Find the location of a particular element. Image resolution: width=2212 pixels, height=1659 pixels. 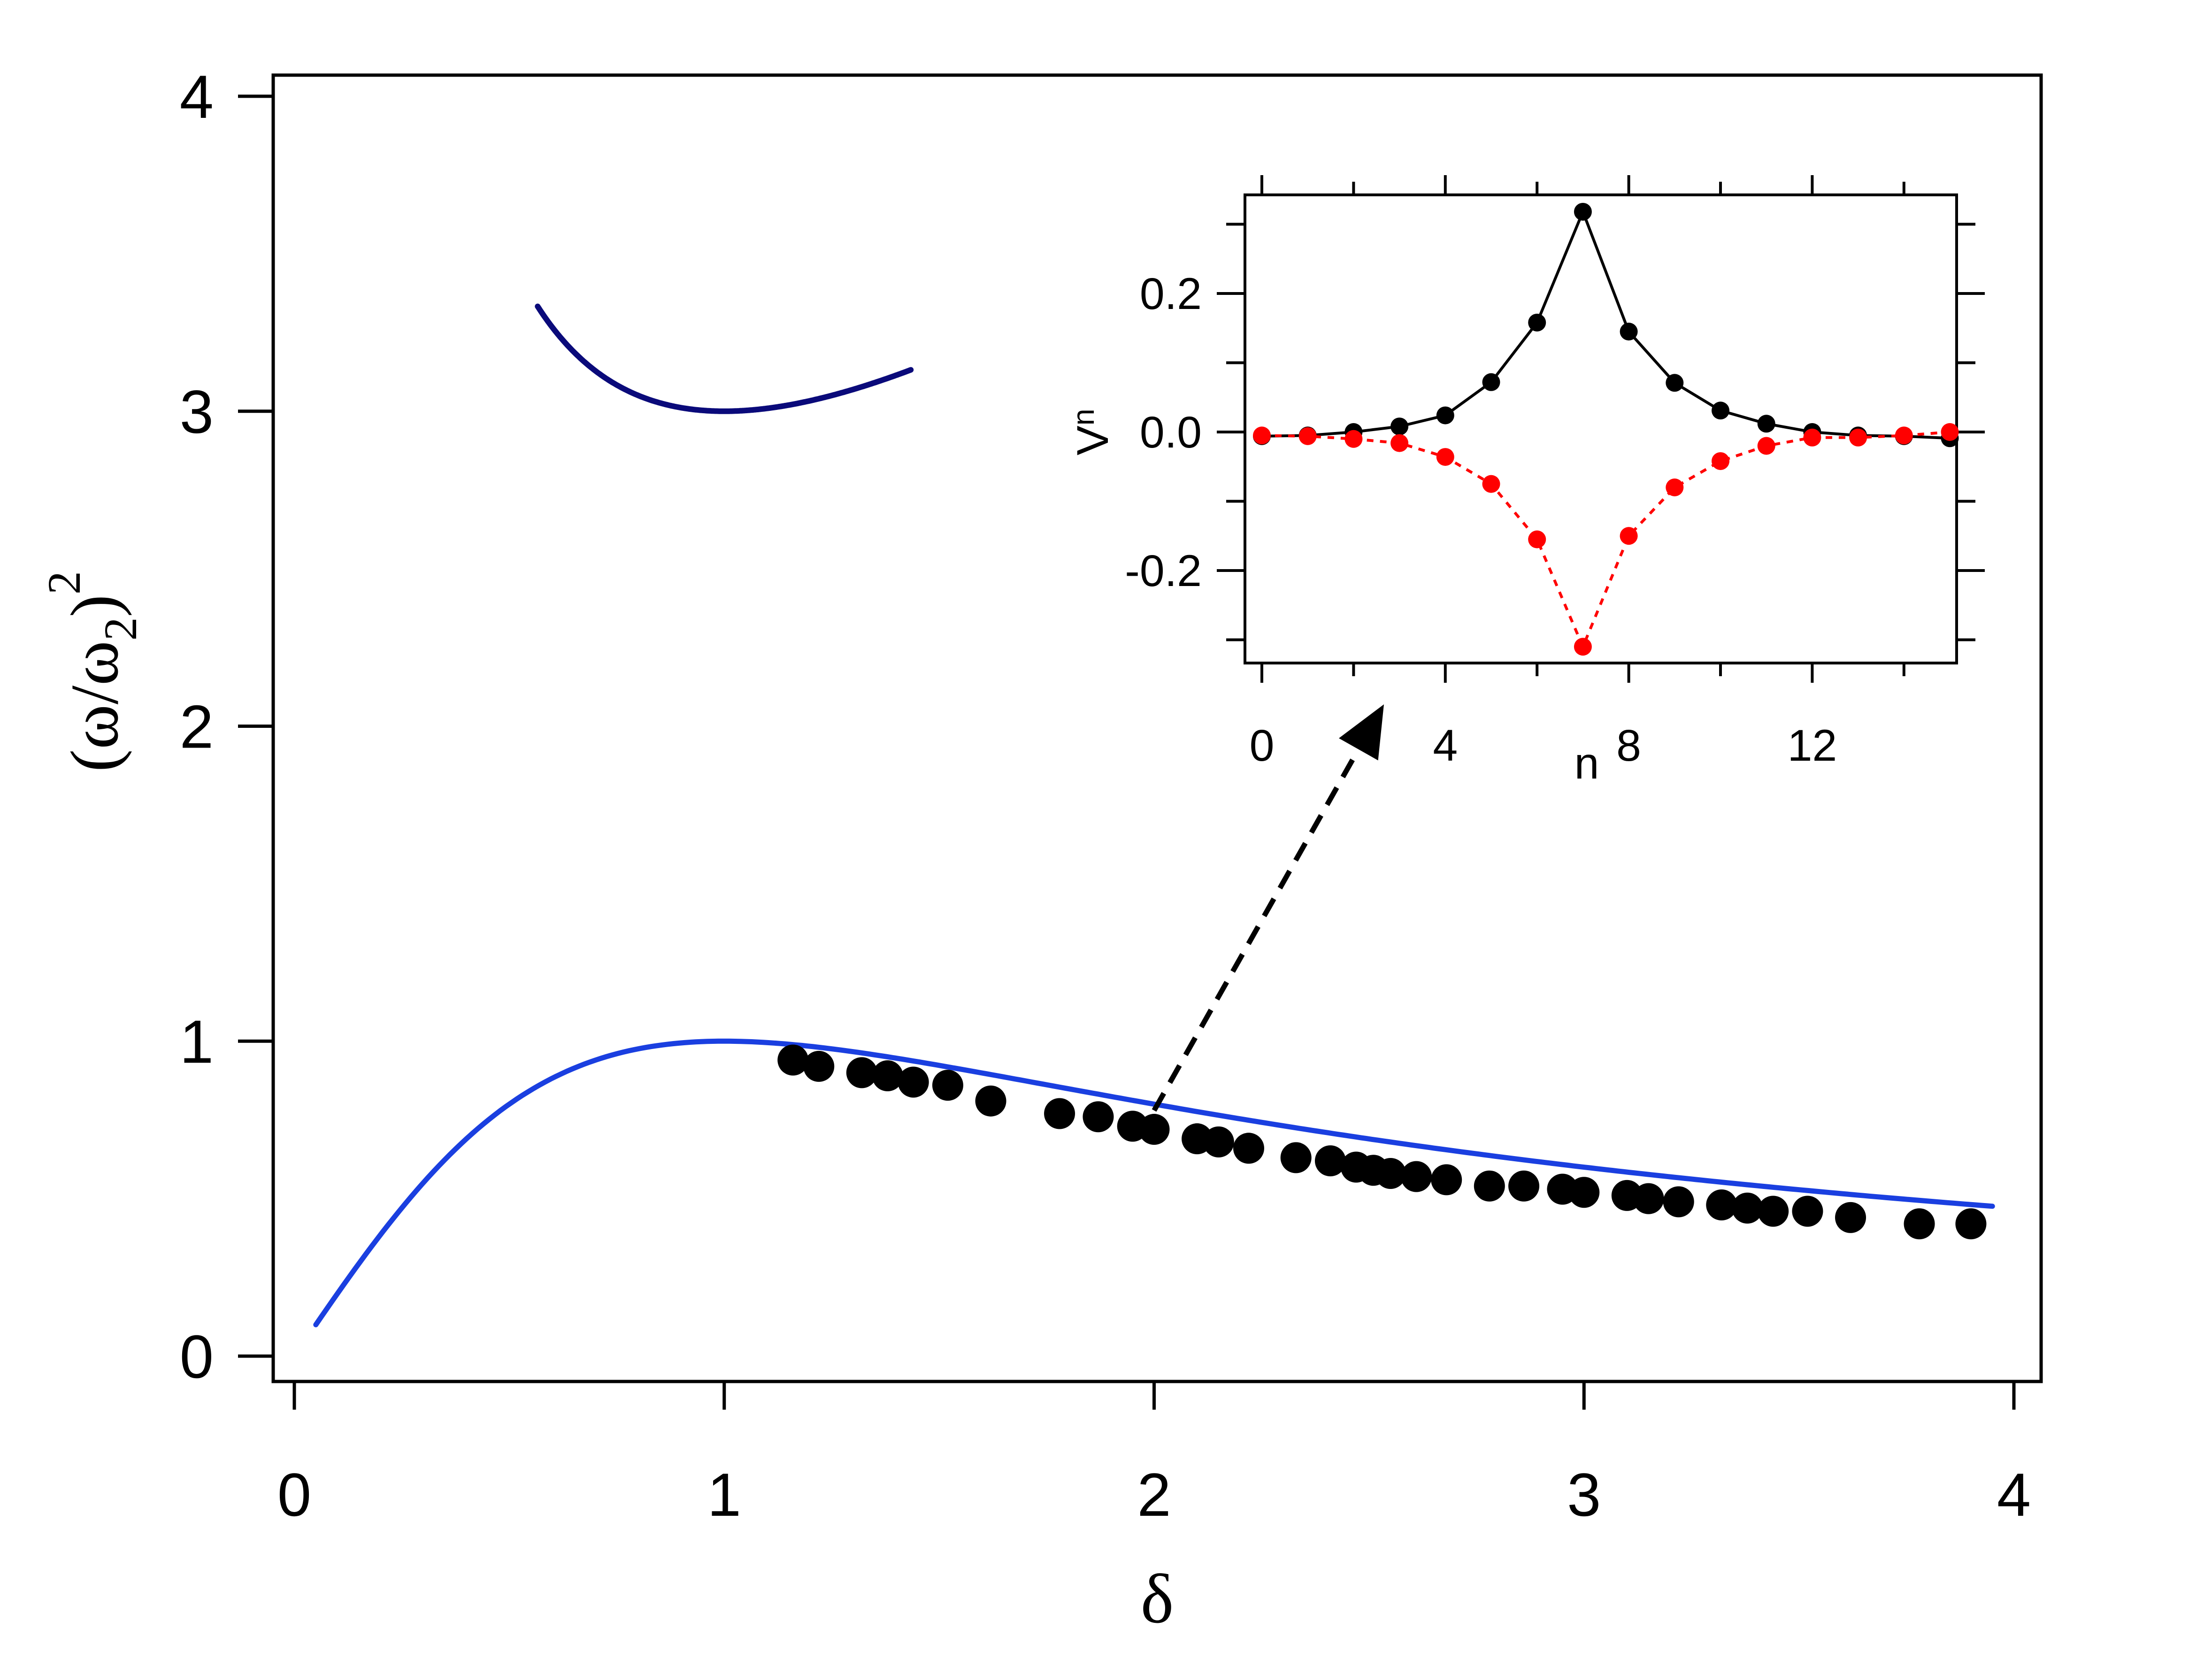

inset-y-tick-label: 0.0 is located at coordinates (1171, 432).